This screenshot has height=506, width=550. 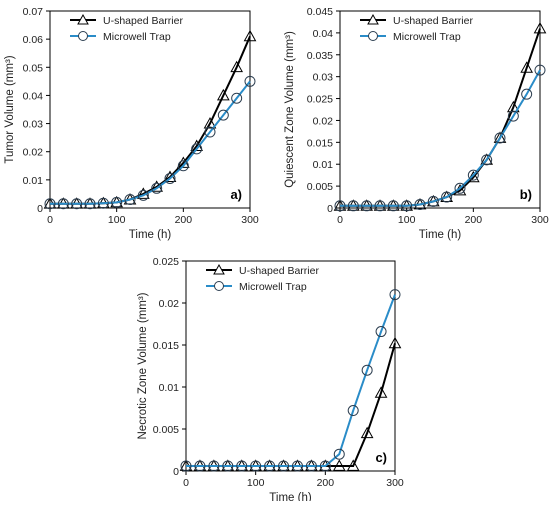 I want to click on y-tick-label: 0.04, so click(x=323, y=34).